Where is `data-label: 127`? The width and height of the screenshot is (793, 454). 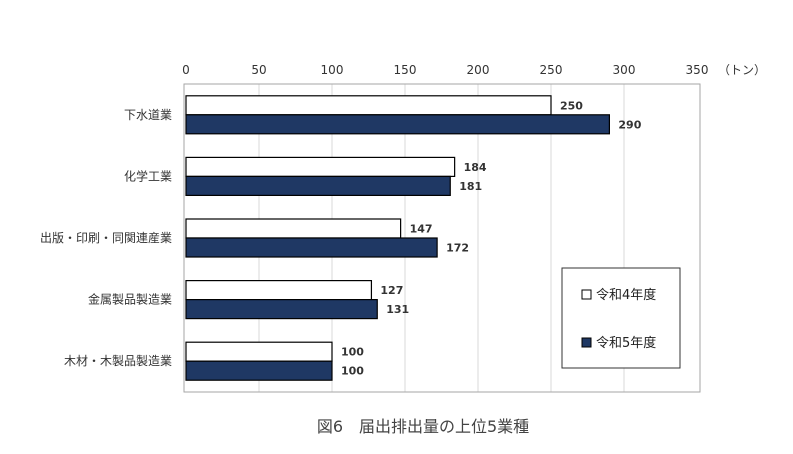
data-label: 127 is located at coordinates (391, 290).